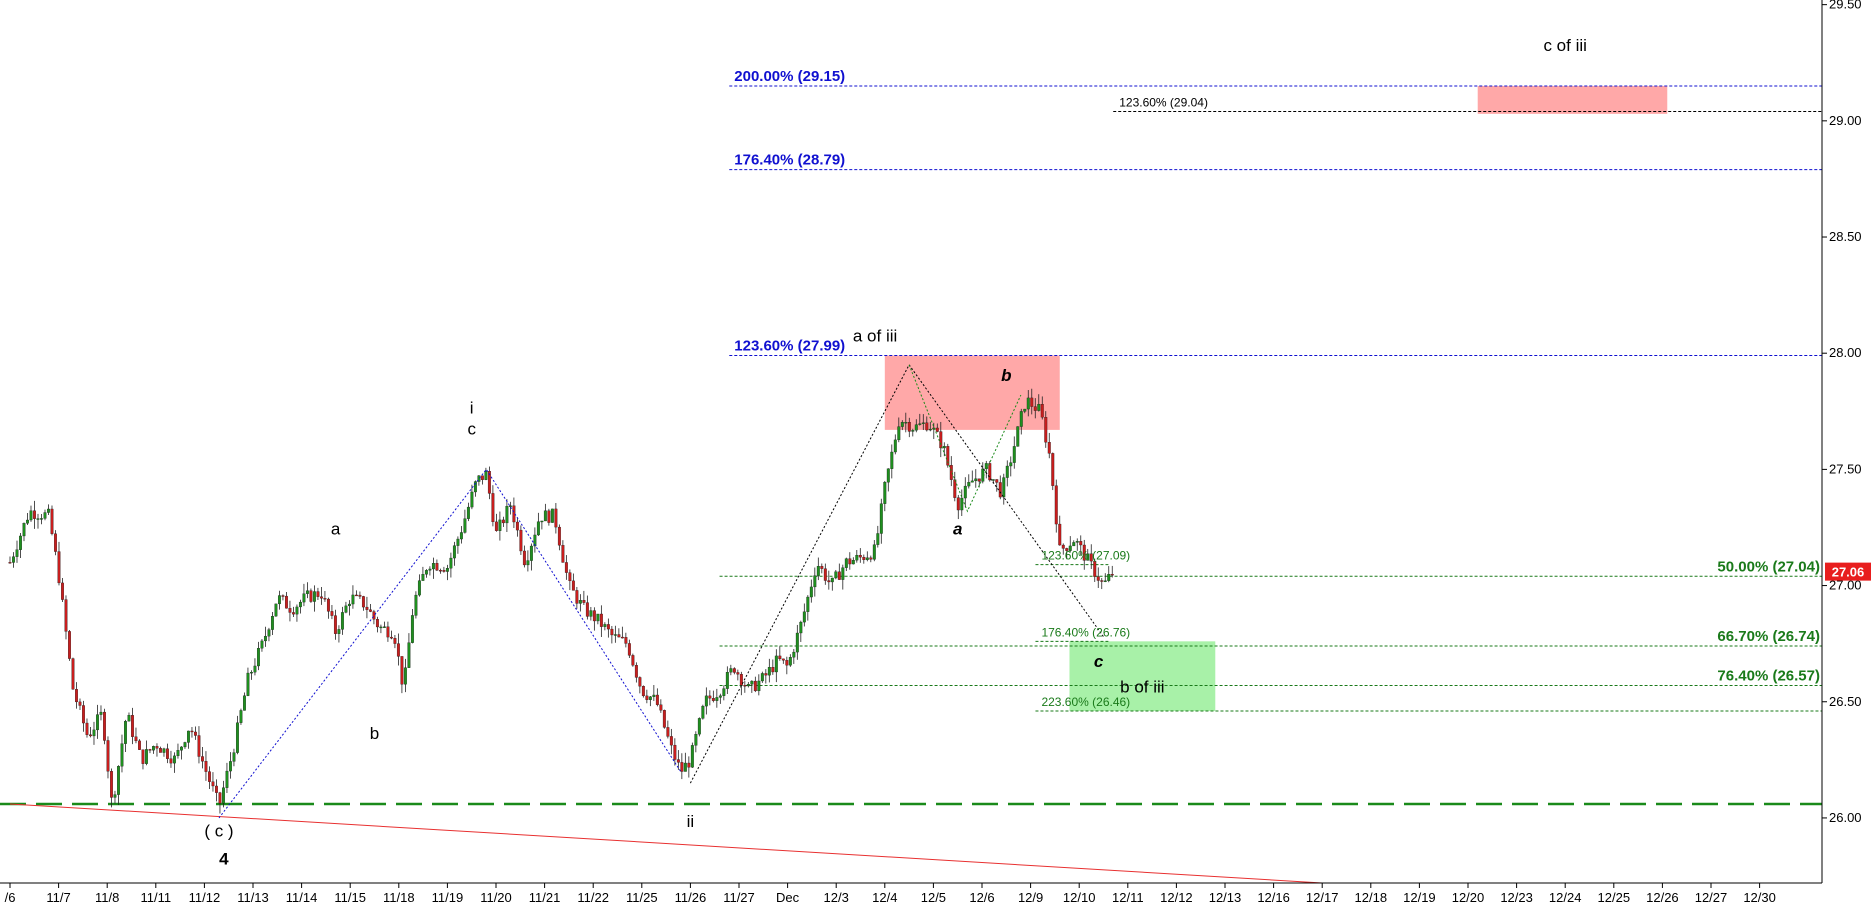 This screenshot has height=917, width=1873. Describe the element at coordinates (1468, 897) in the screenshot. I see `x-tick-label-12-20-30: 12/20` at that location.